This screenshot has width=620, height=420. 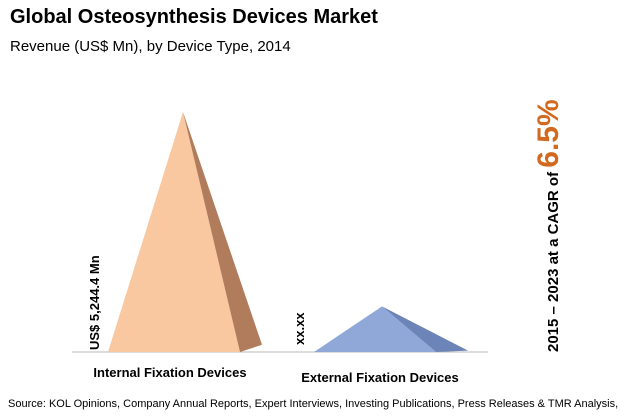 What do you see at coordinates (222, 232) in the screenshot?
I see `internal-fixation-pyramid-side` at bounding box center [222, 232].